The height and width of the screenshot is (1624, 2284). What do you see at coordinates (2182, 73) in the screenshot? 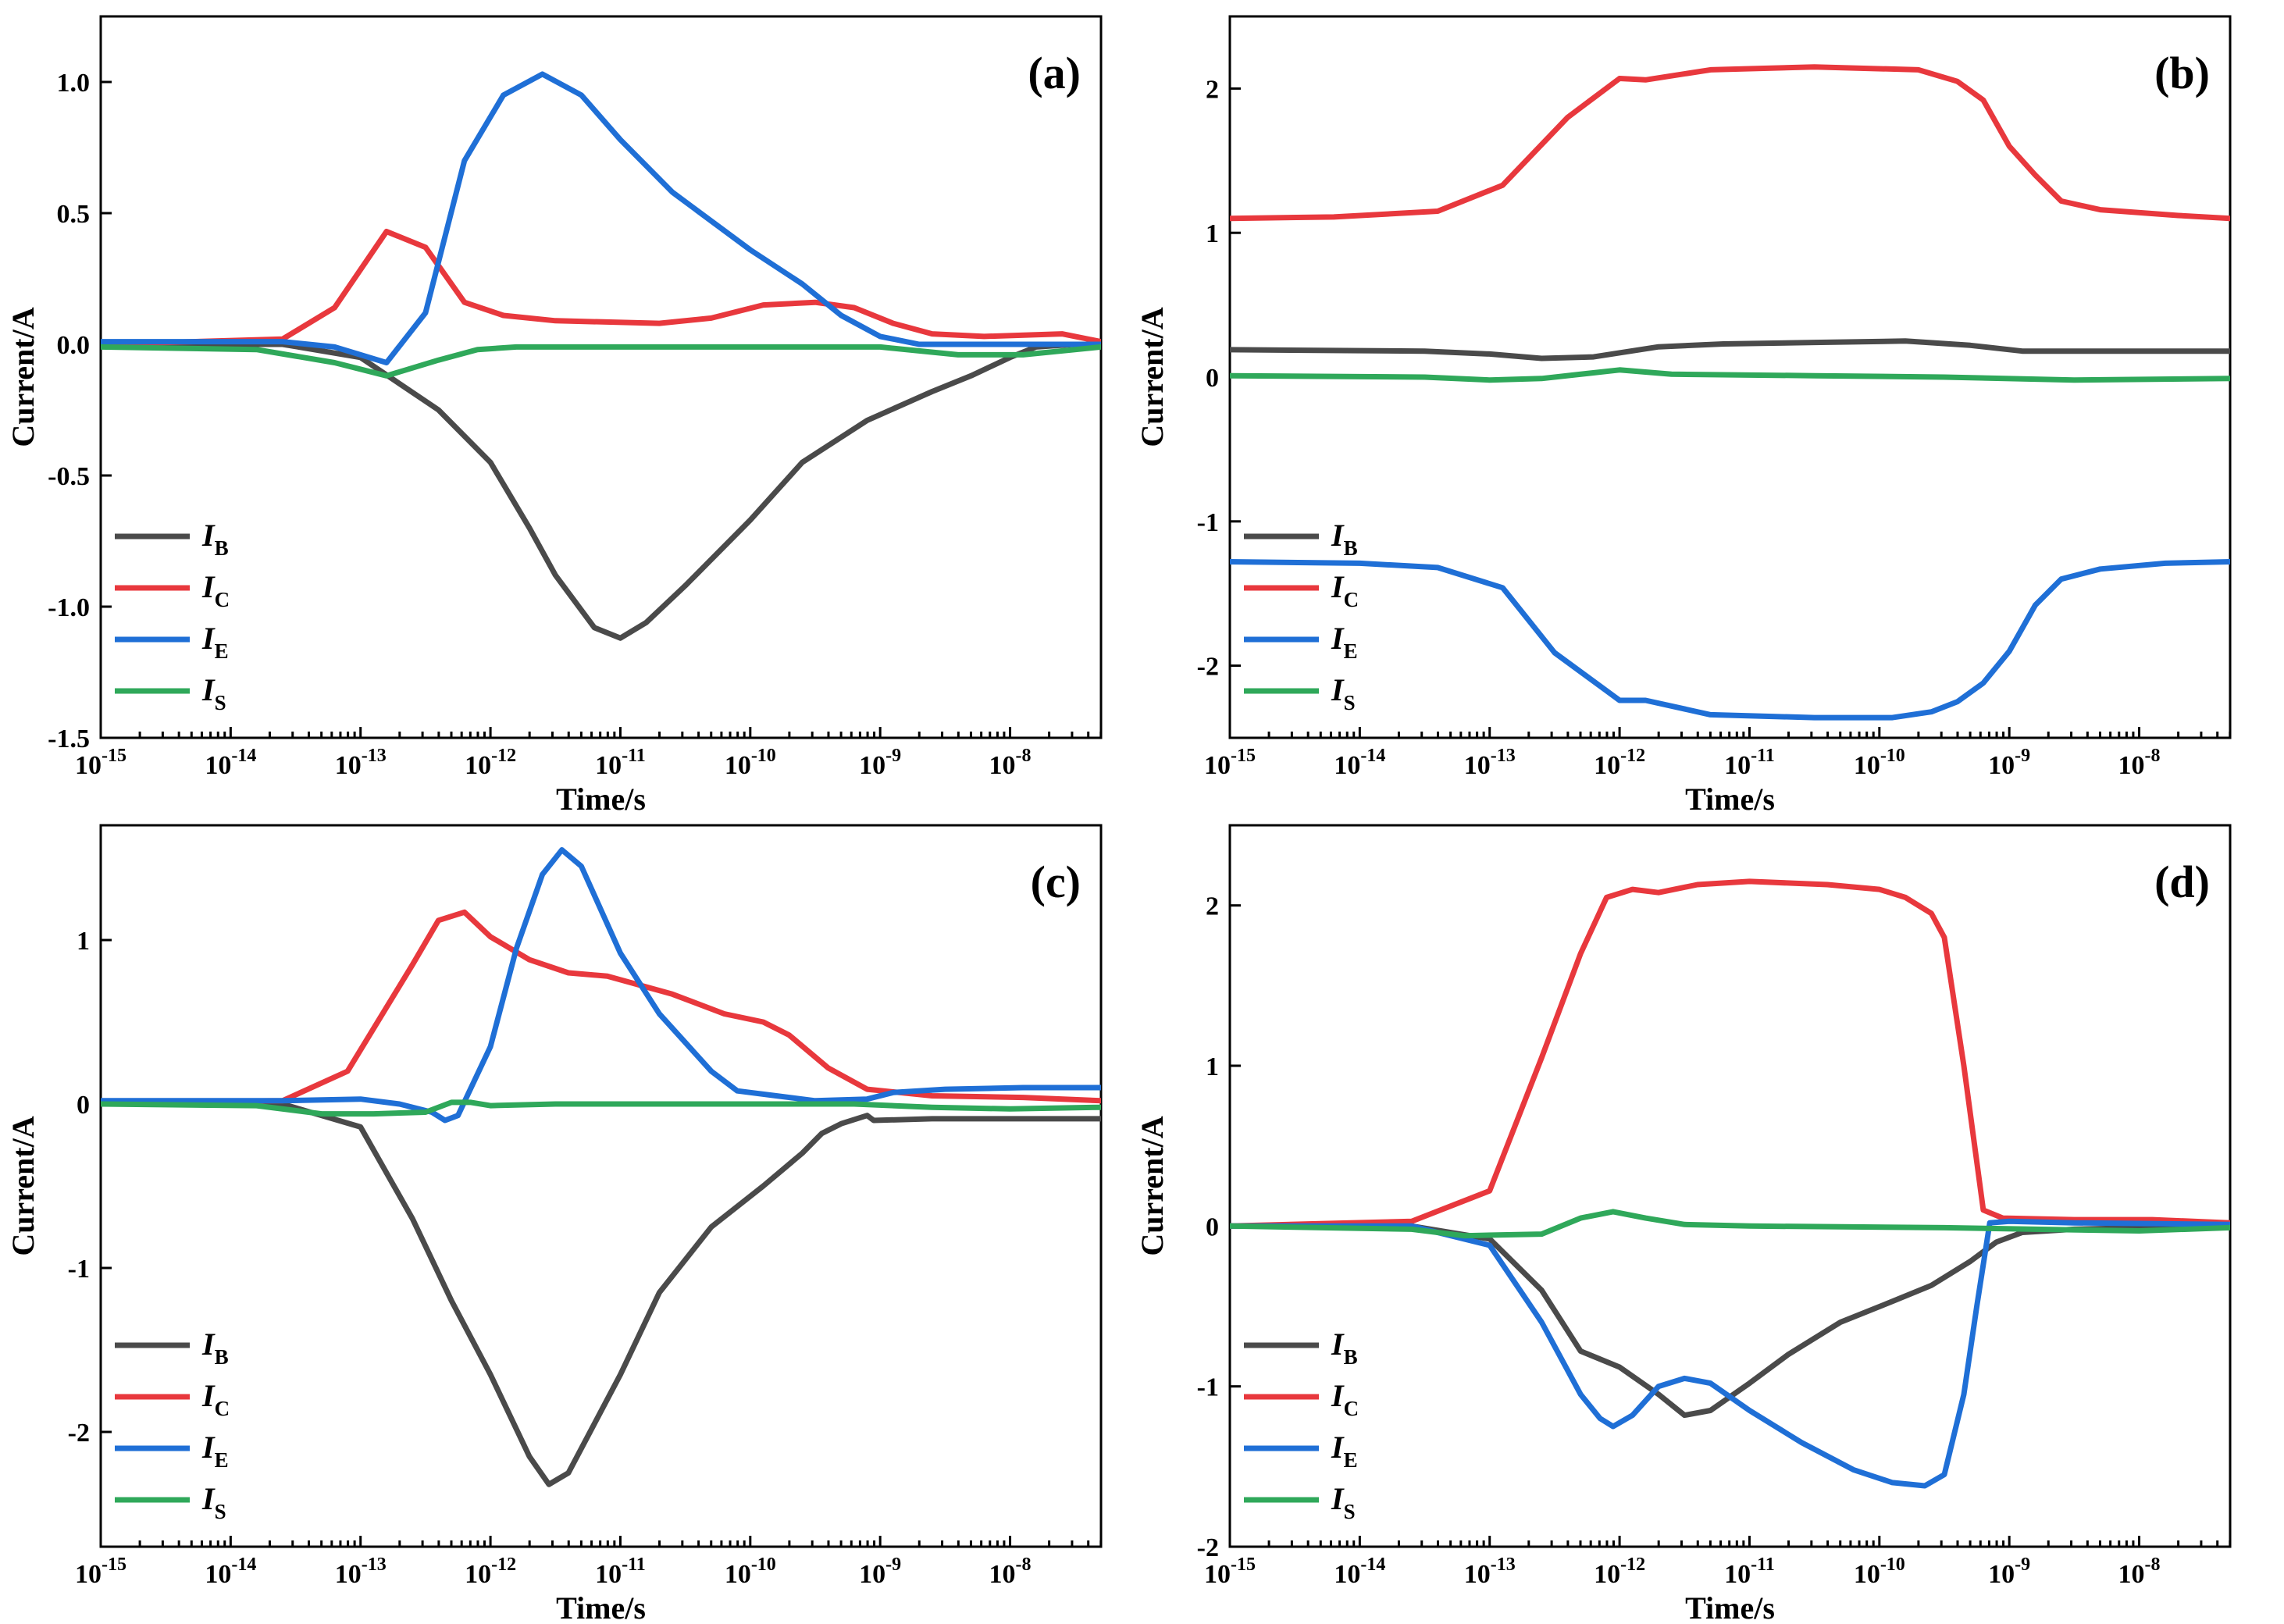
I see `panel-label: (b)` at bounding box center [2182, 73].